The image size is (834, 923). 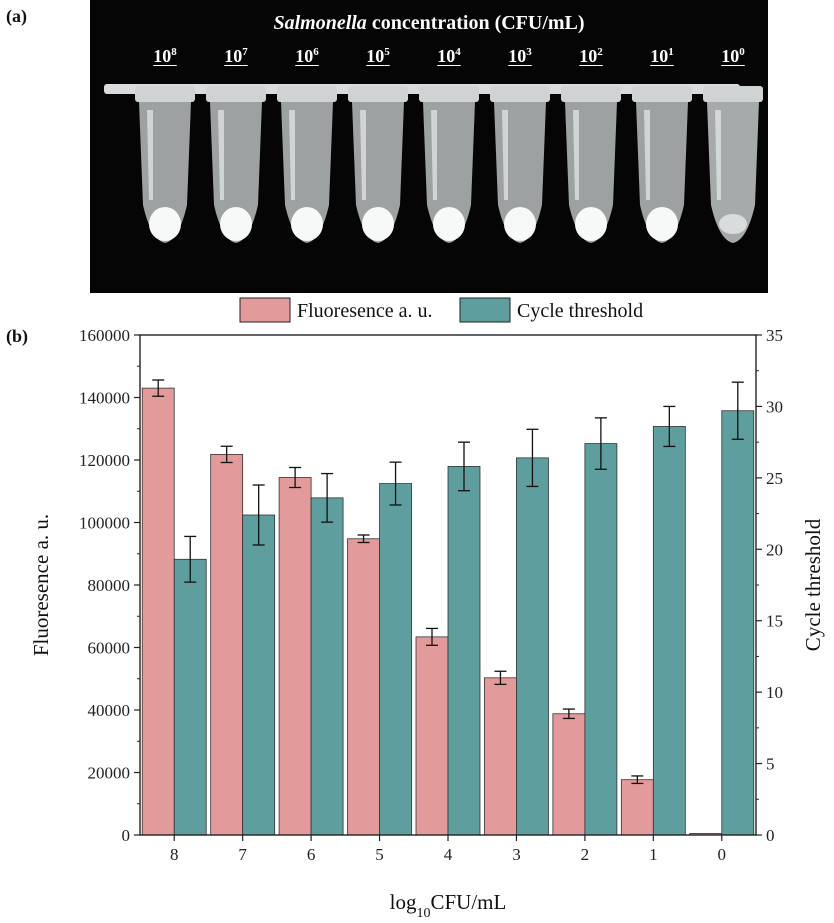 What do you see at coordinates (17, 336) in the screenshot?
I see `panel-b-label: (b)` at bounding box center [17, 336].